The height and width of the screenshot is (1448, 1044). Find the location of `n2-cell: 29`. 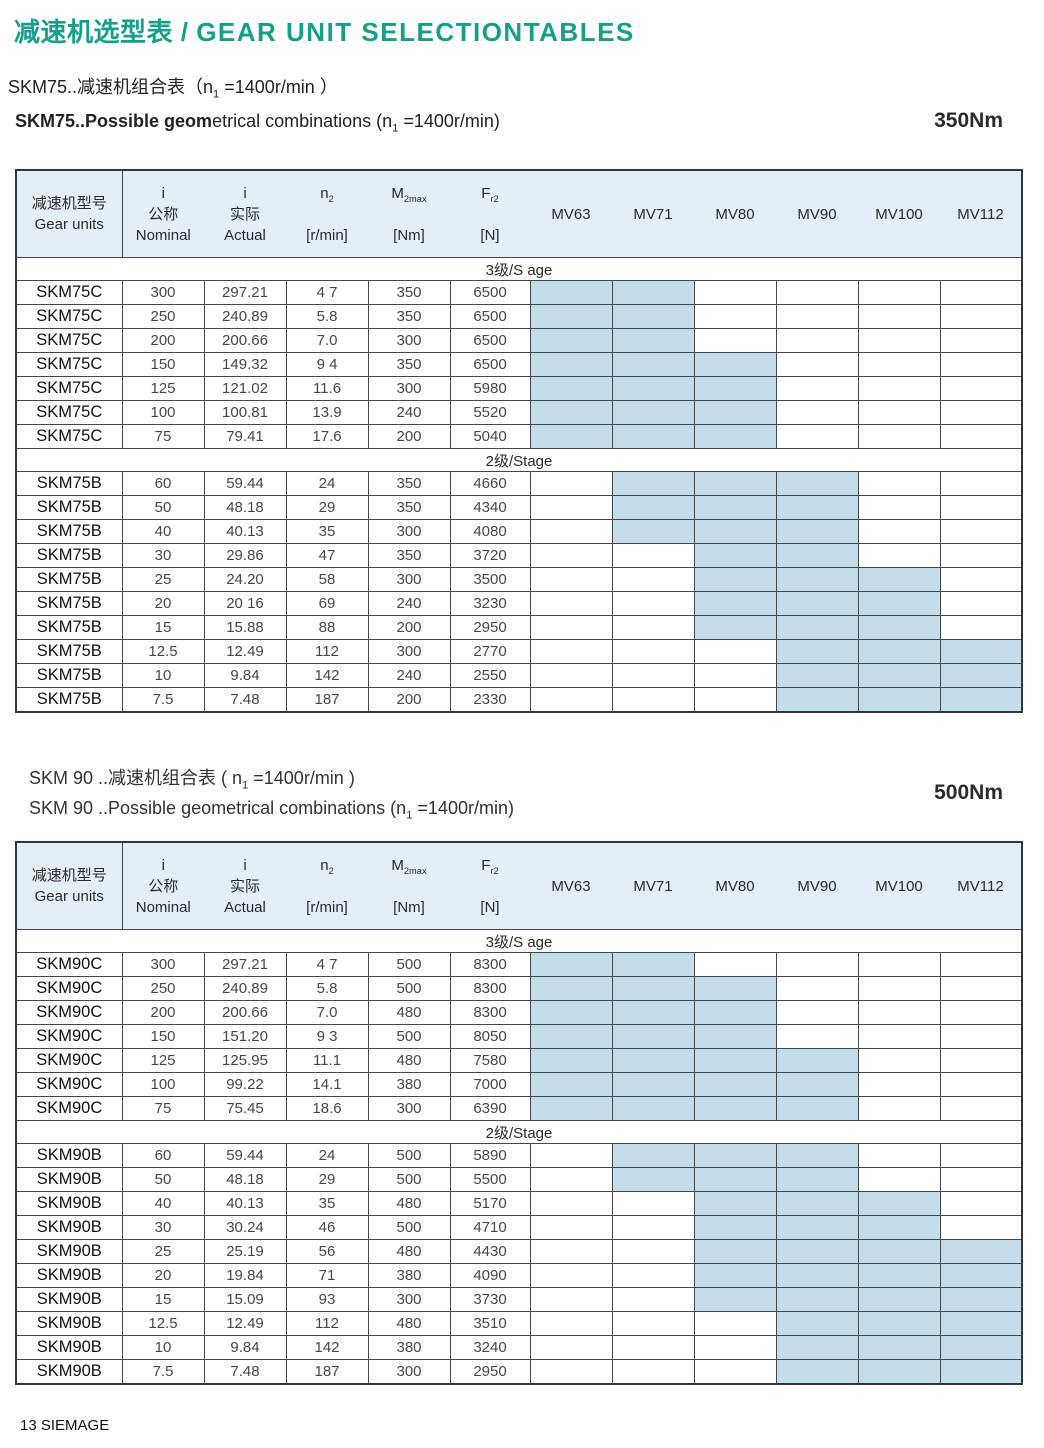

n2-cell: 29 is located at coordinates (327, 1179).